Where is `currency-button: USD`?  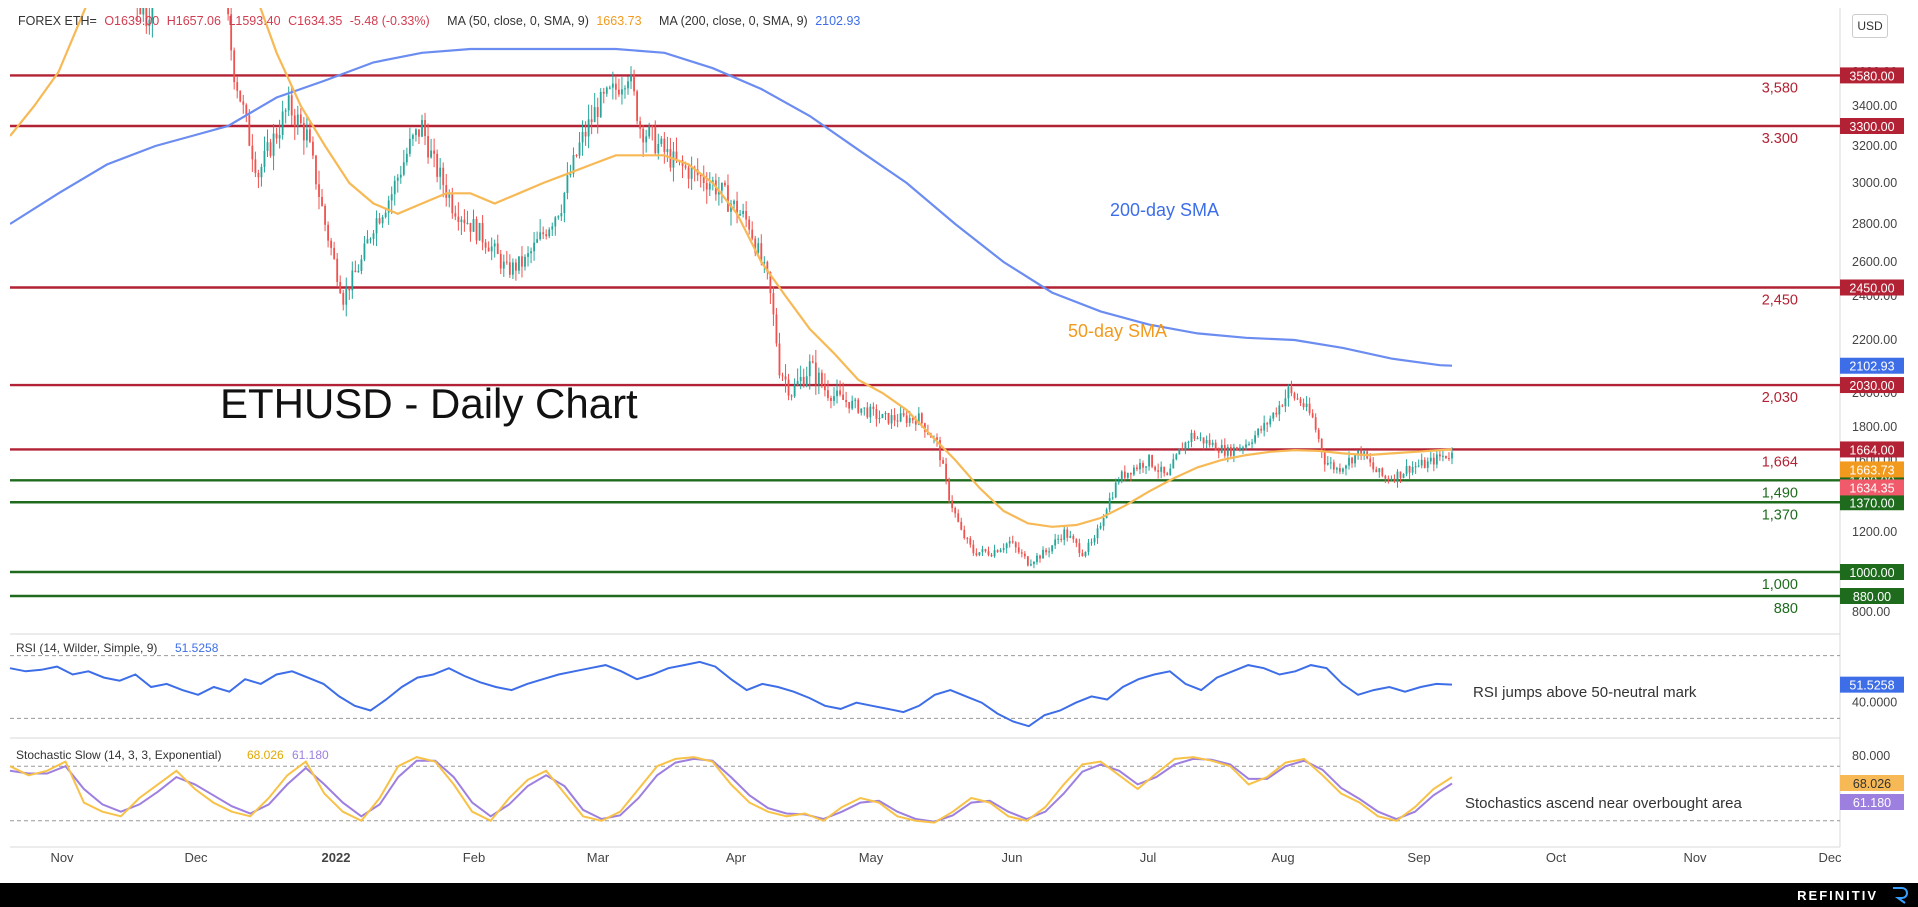
currency-button: USD is located at coordinates (1870, 26).